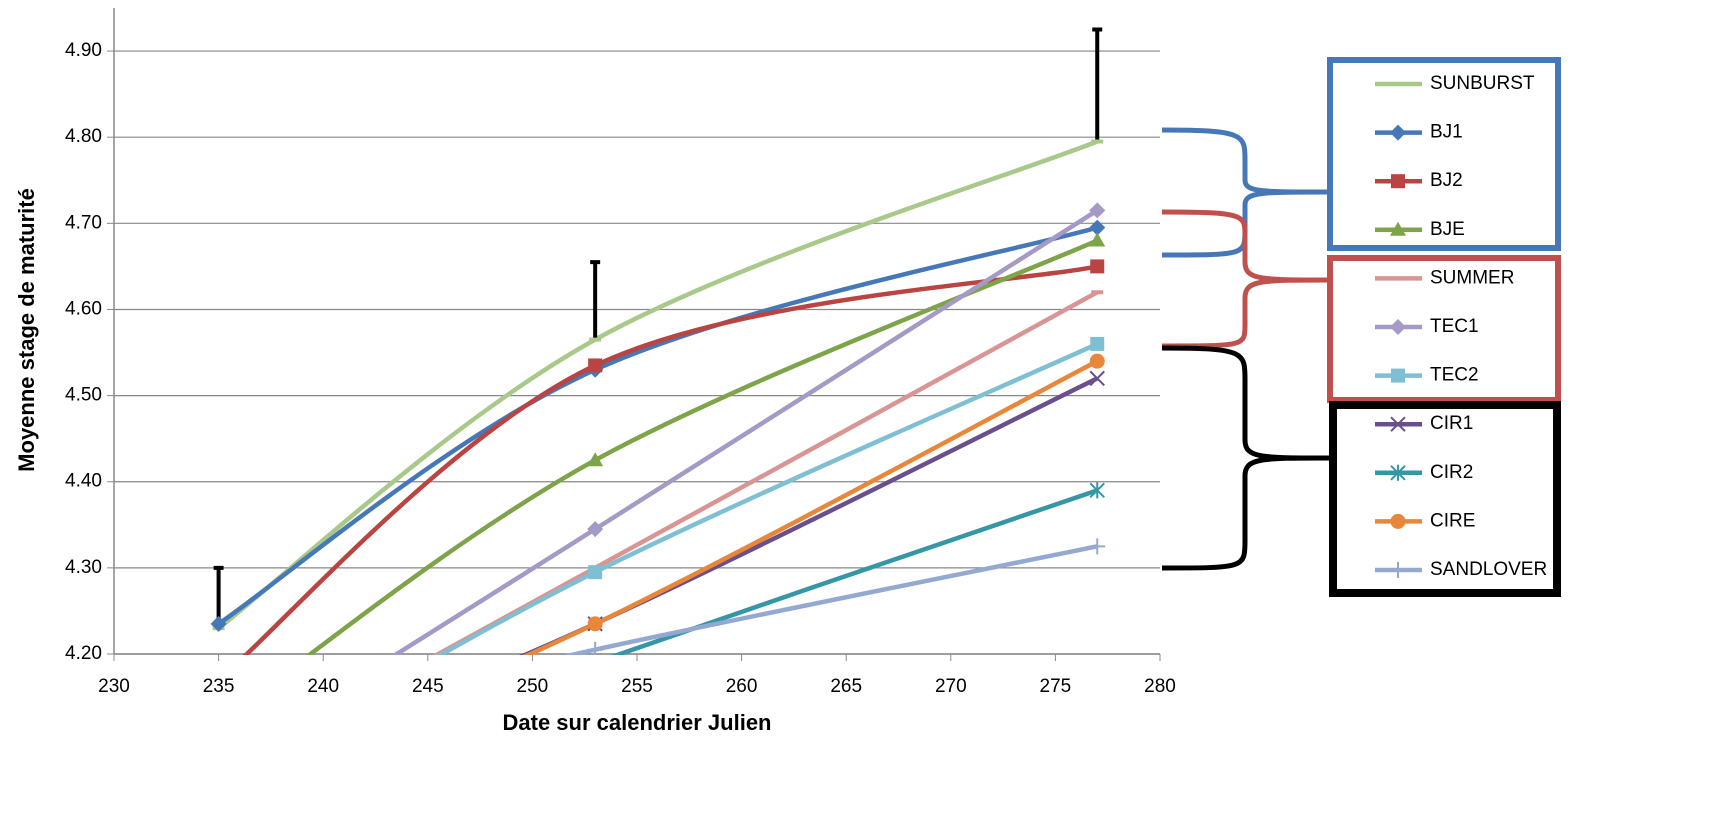 The image size is (1731, 820). What do you see at coordinates (1454, 326) in the screenshot?
I see `legend-label: TEC1` at bounding box center [1454, 326].